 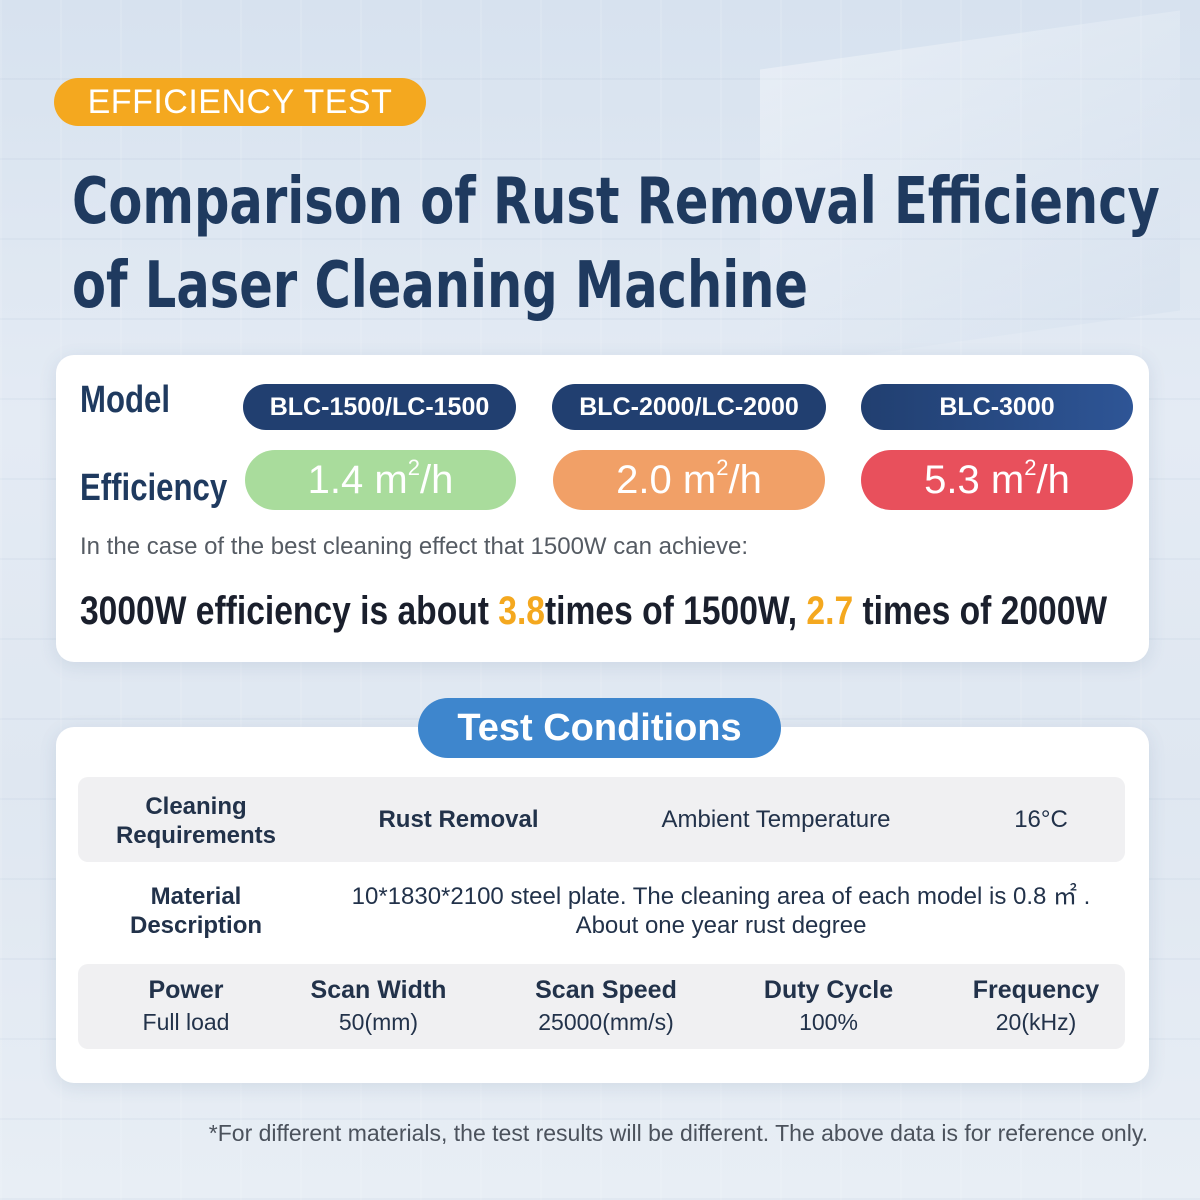 What do you see at coordinates (1036, 990) in the screenshot?
I see `spec-frequency-label: Frequency` at bounding box center [1036, 990].